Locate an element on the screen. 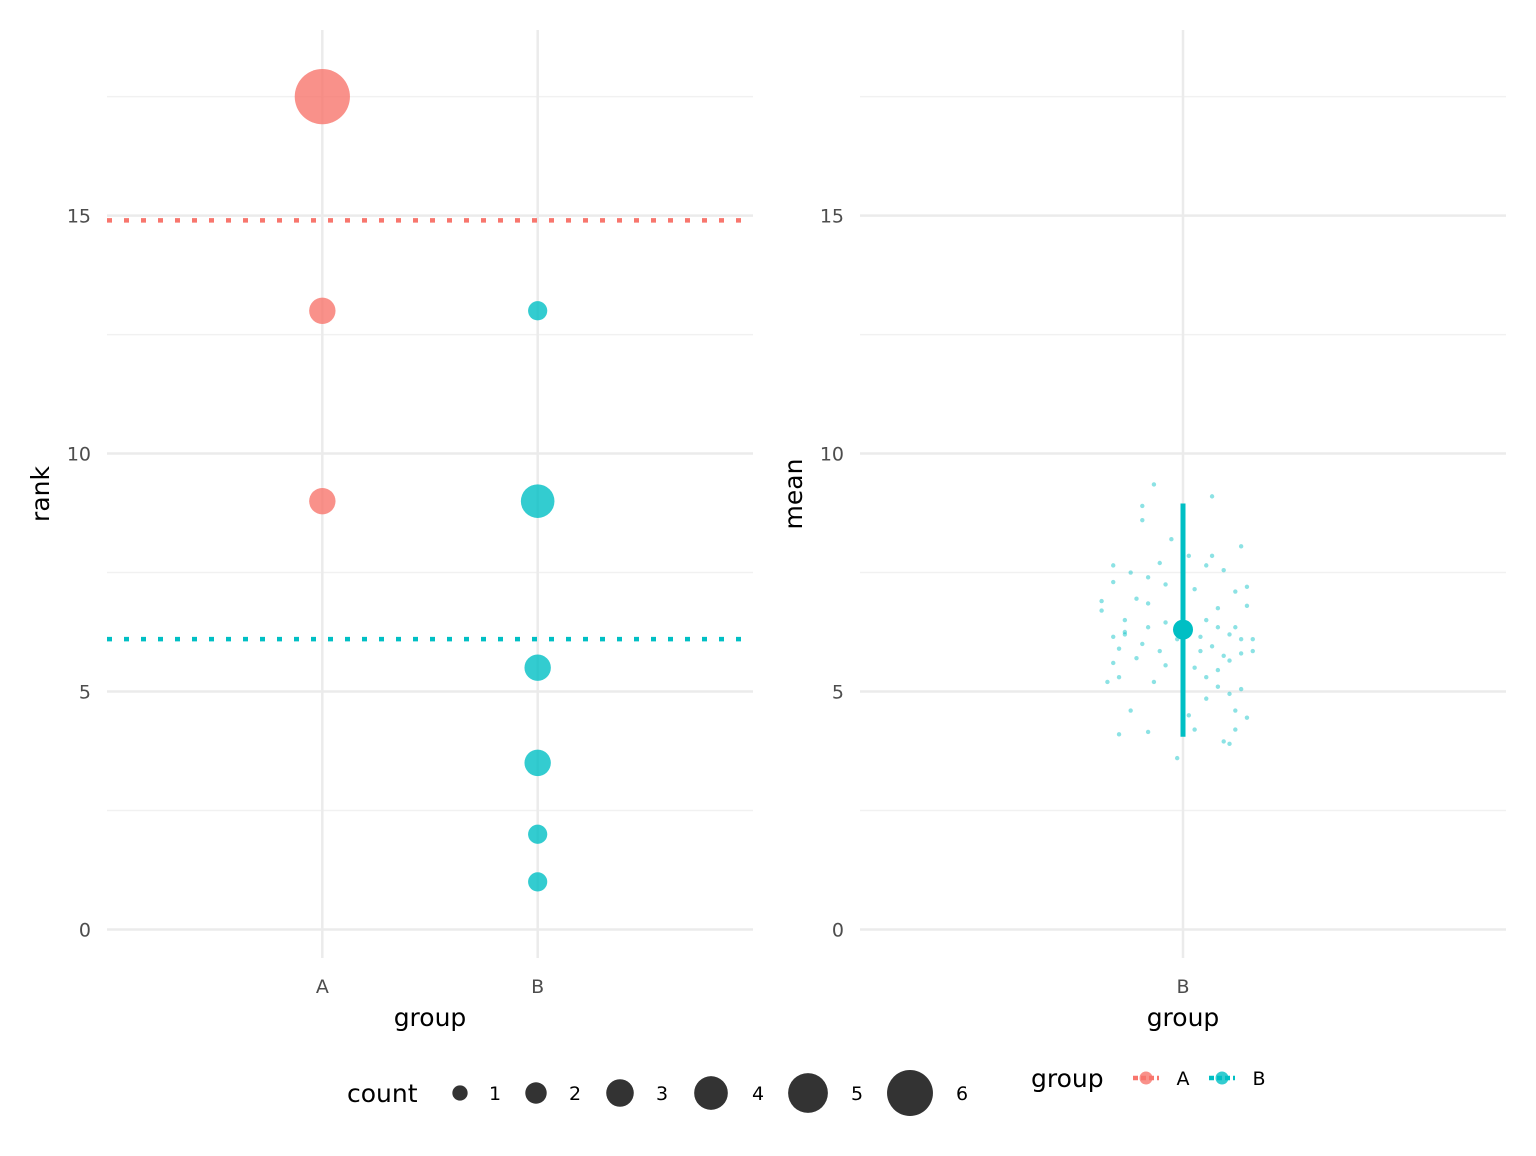 This screenshot has height=1156, width=1536. y-tick-label: 15 is located at coordinates (79, 217).